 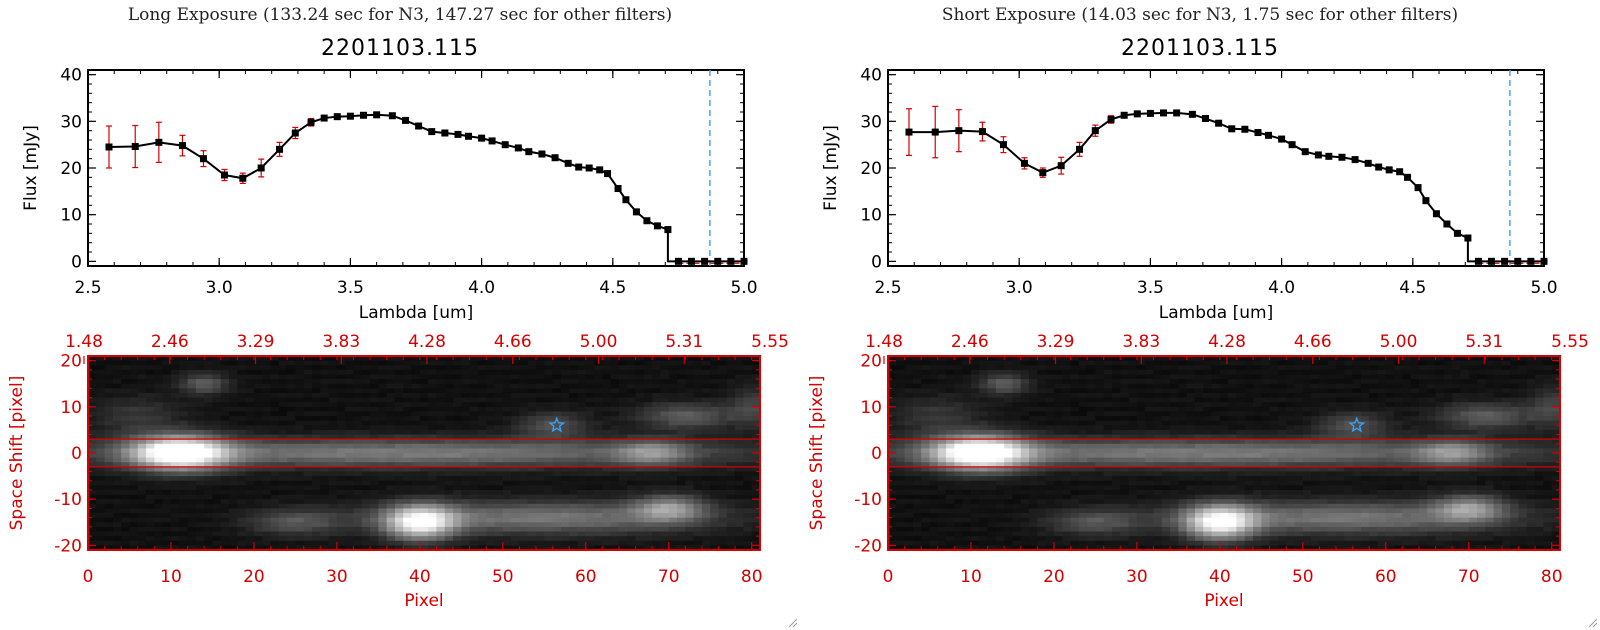 What do you see at coordinates (876, 262) in the screenshot?
I see `y-tick-label: 0` at bounding box center [876, 262].